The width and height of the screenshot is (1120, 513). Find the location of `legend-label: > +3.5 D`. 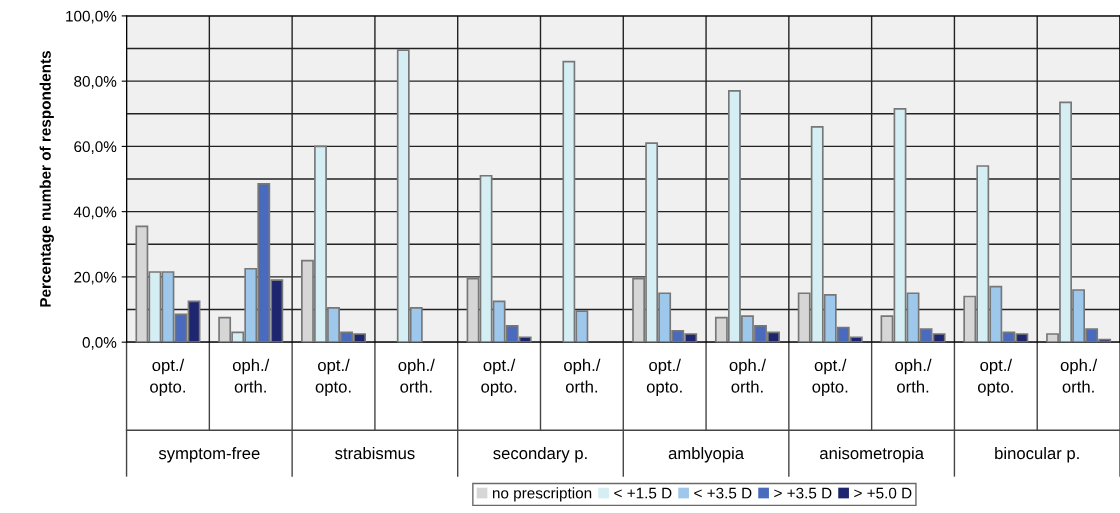

legend-label: > +3.5 D is located at coordinates (803, 493).